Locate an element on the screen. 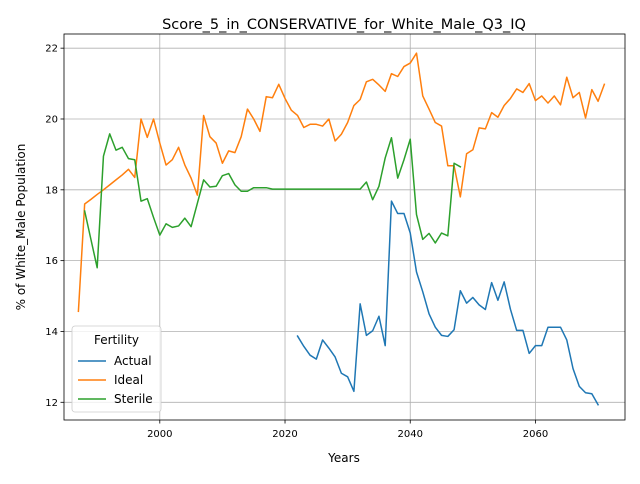 The height and width of the screenshot is (484, 640). legend-title: Fertility is located at coordinates (116, 340).